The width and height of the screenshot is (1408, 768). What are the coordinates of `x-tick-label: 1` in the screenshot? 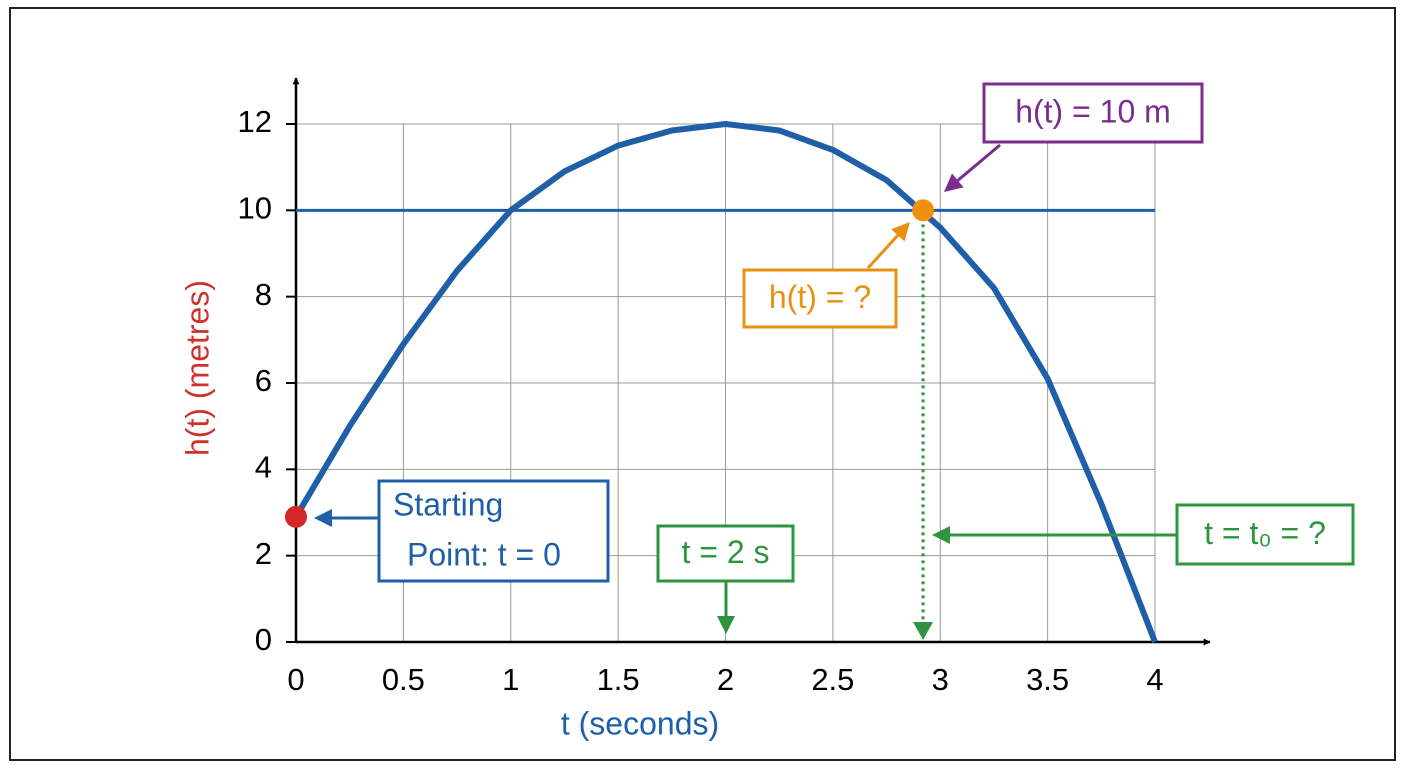 It's located at (510, 679).